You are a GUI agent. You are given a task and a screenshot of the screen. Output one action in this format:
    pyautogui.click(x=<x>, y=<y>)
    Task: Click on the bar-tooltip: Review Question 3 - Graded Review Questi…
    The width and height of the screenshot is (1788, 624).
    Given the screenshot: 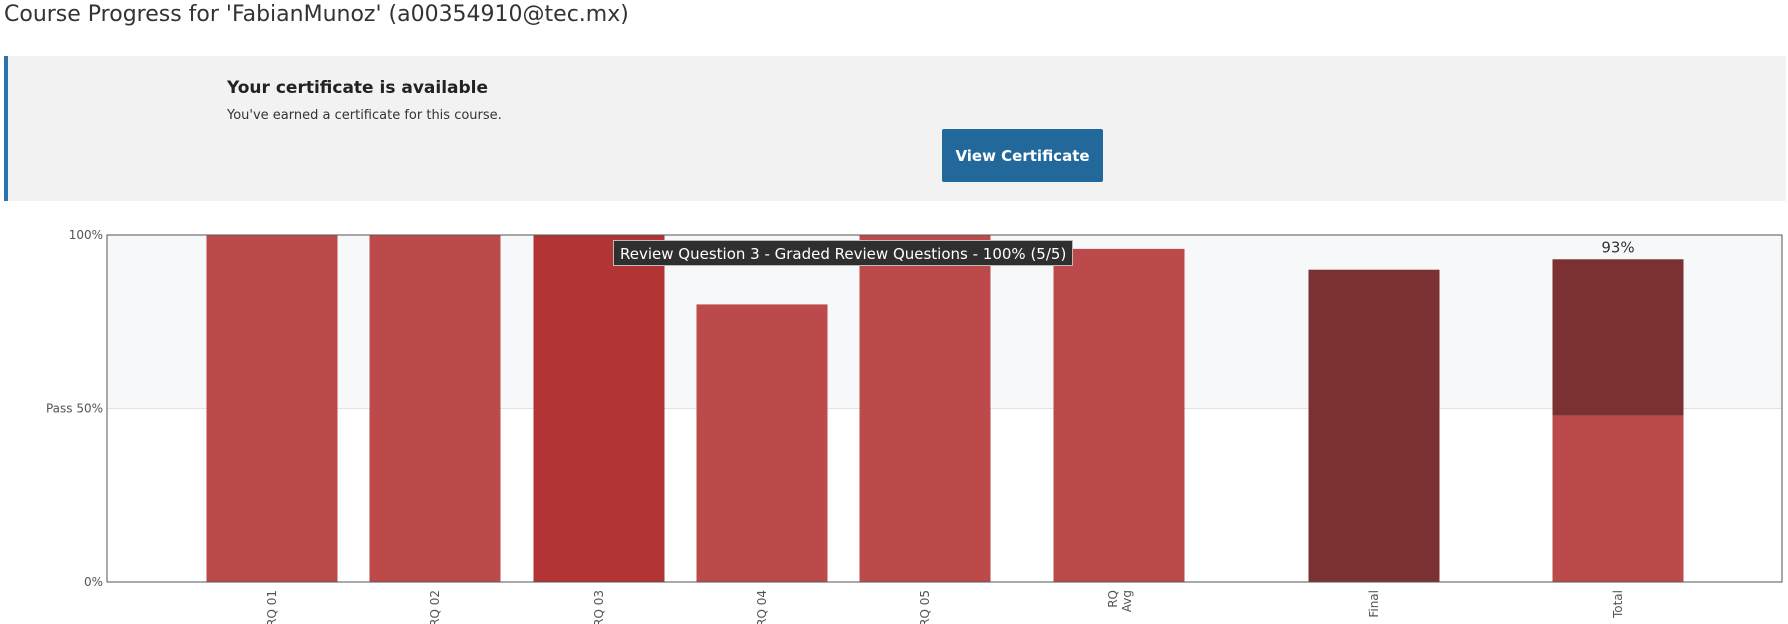 What is the action you would take?
    pyautogui.click(x=843, y=253)
    